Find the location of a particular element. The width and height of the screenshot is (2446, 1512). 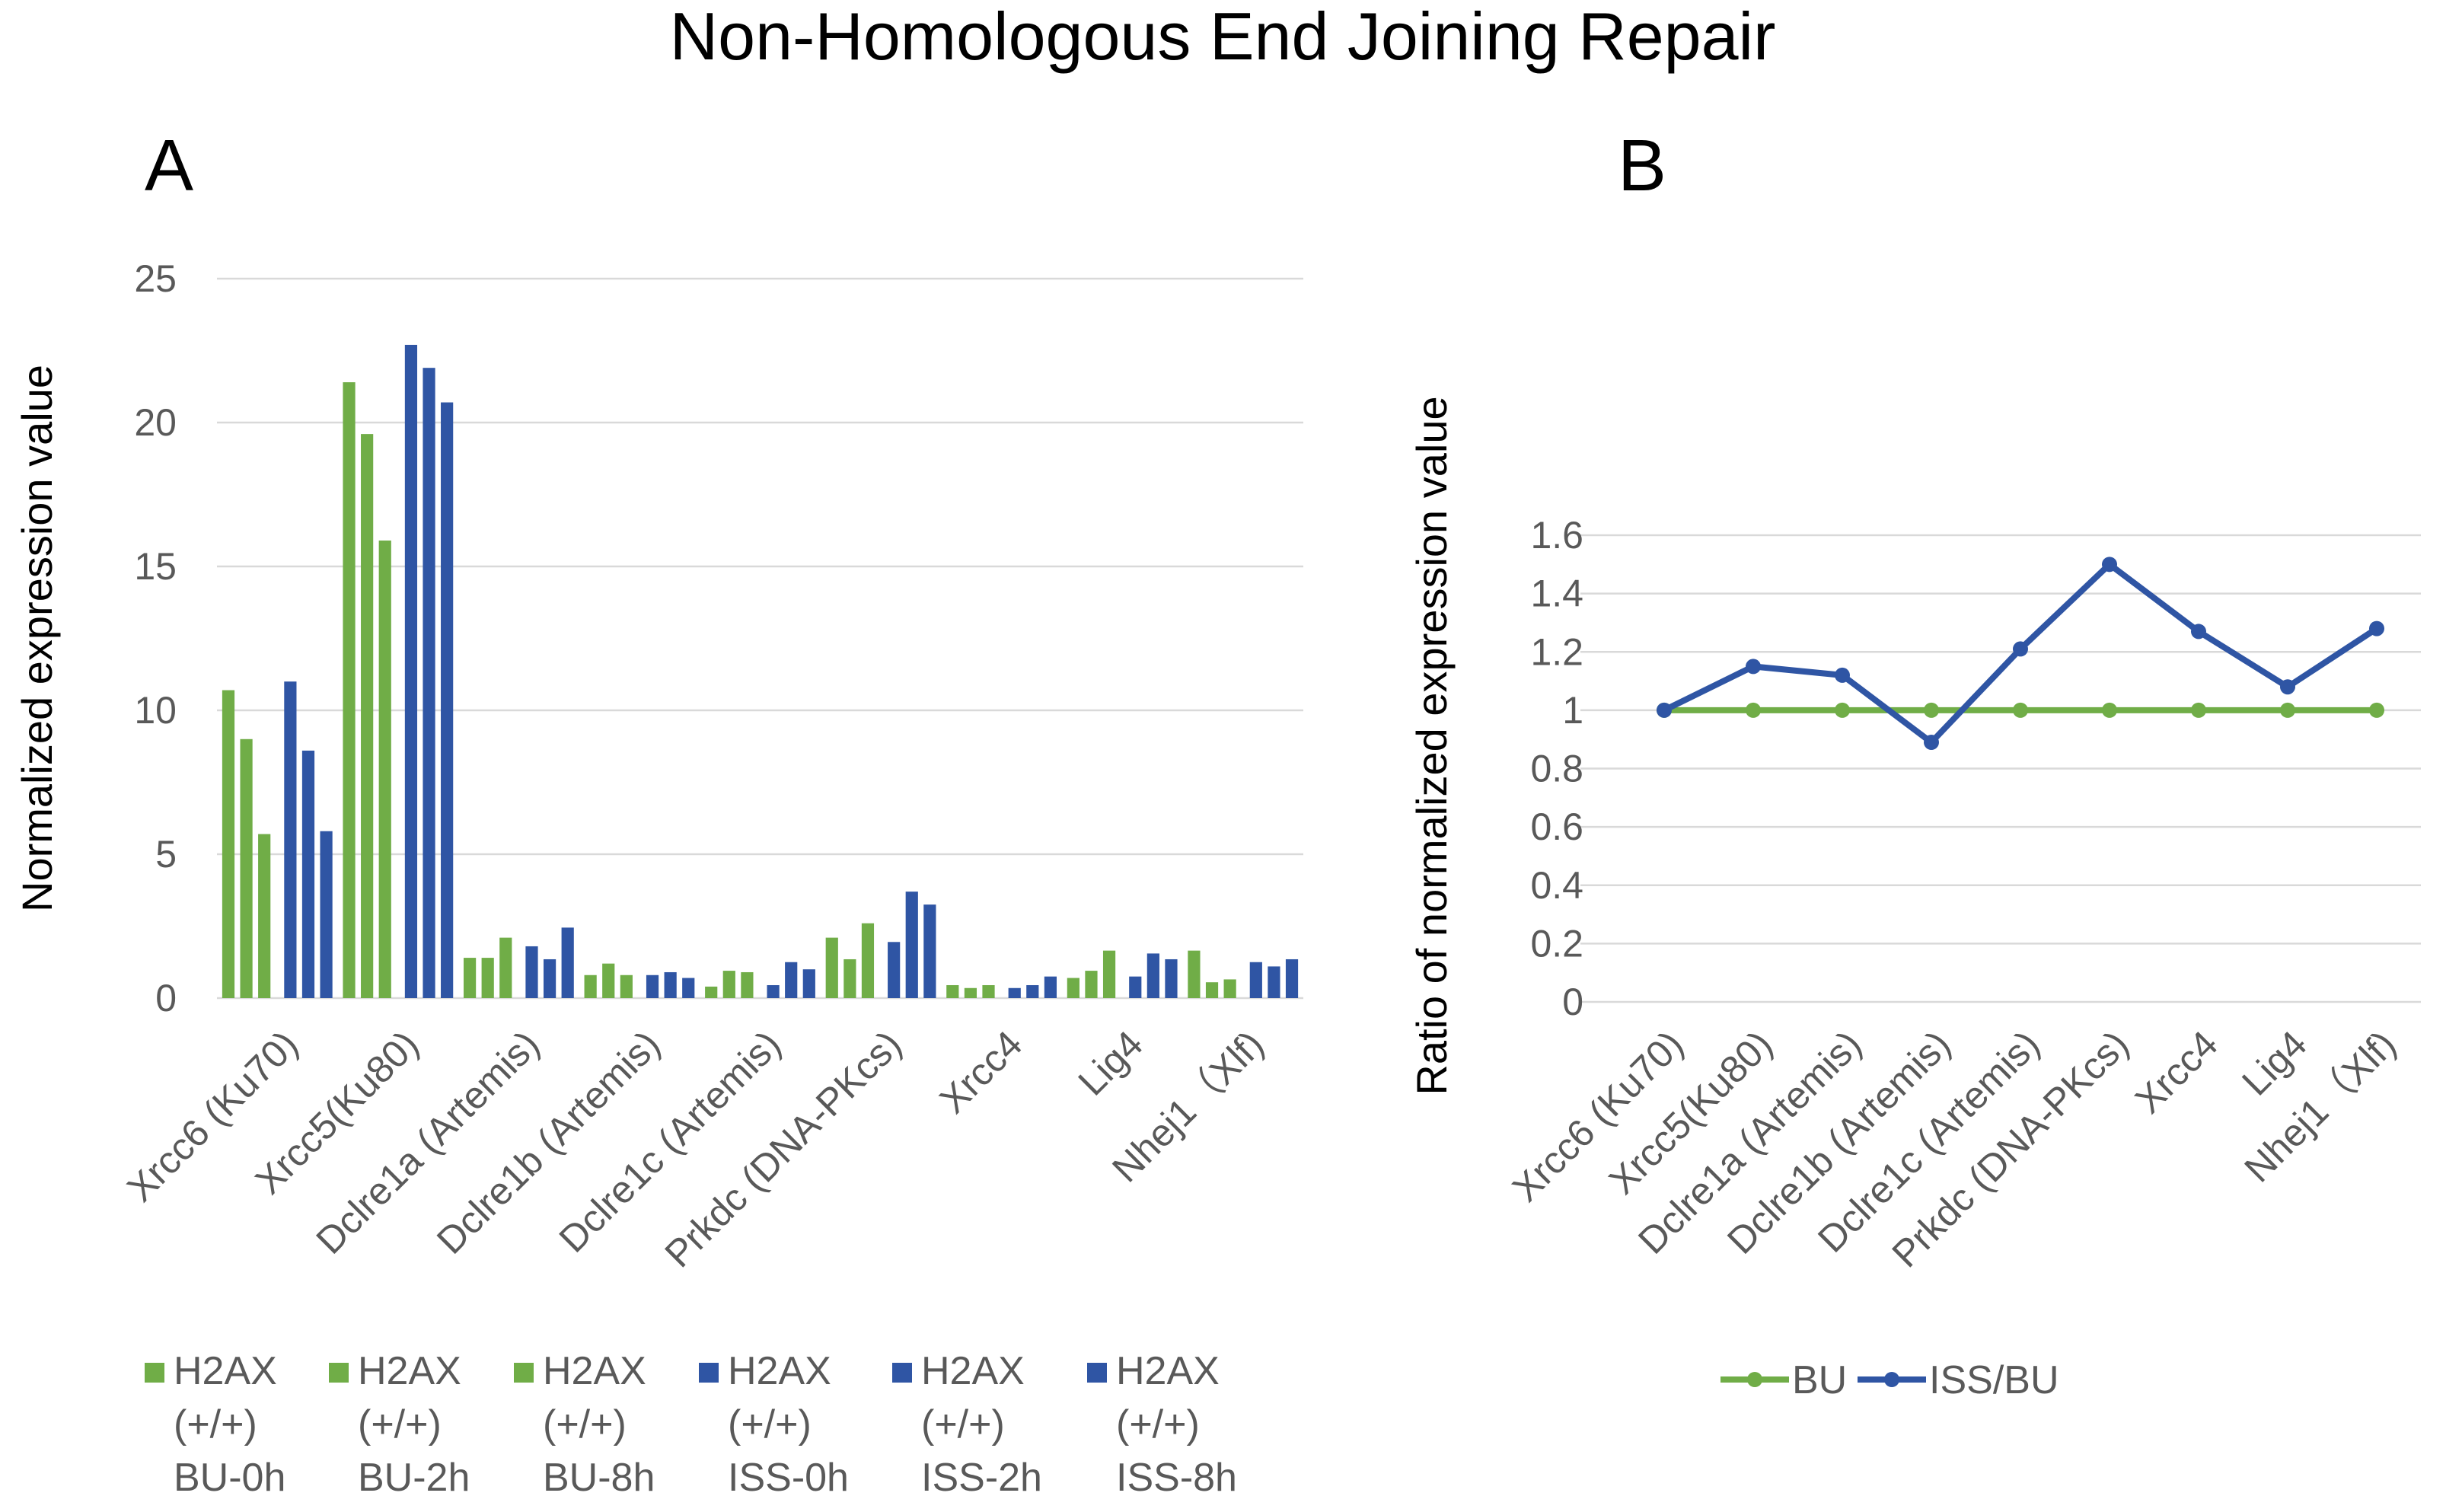

panel-b-legend: BU ISS/BU is located at coordinates (1889, 1380).